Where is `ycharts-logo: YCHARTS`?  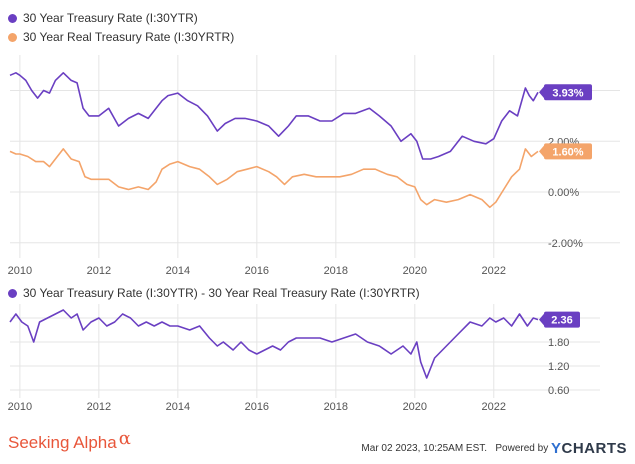 ycharts-logo: YCHARTS is located at coordinates (589, 448).